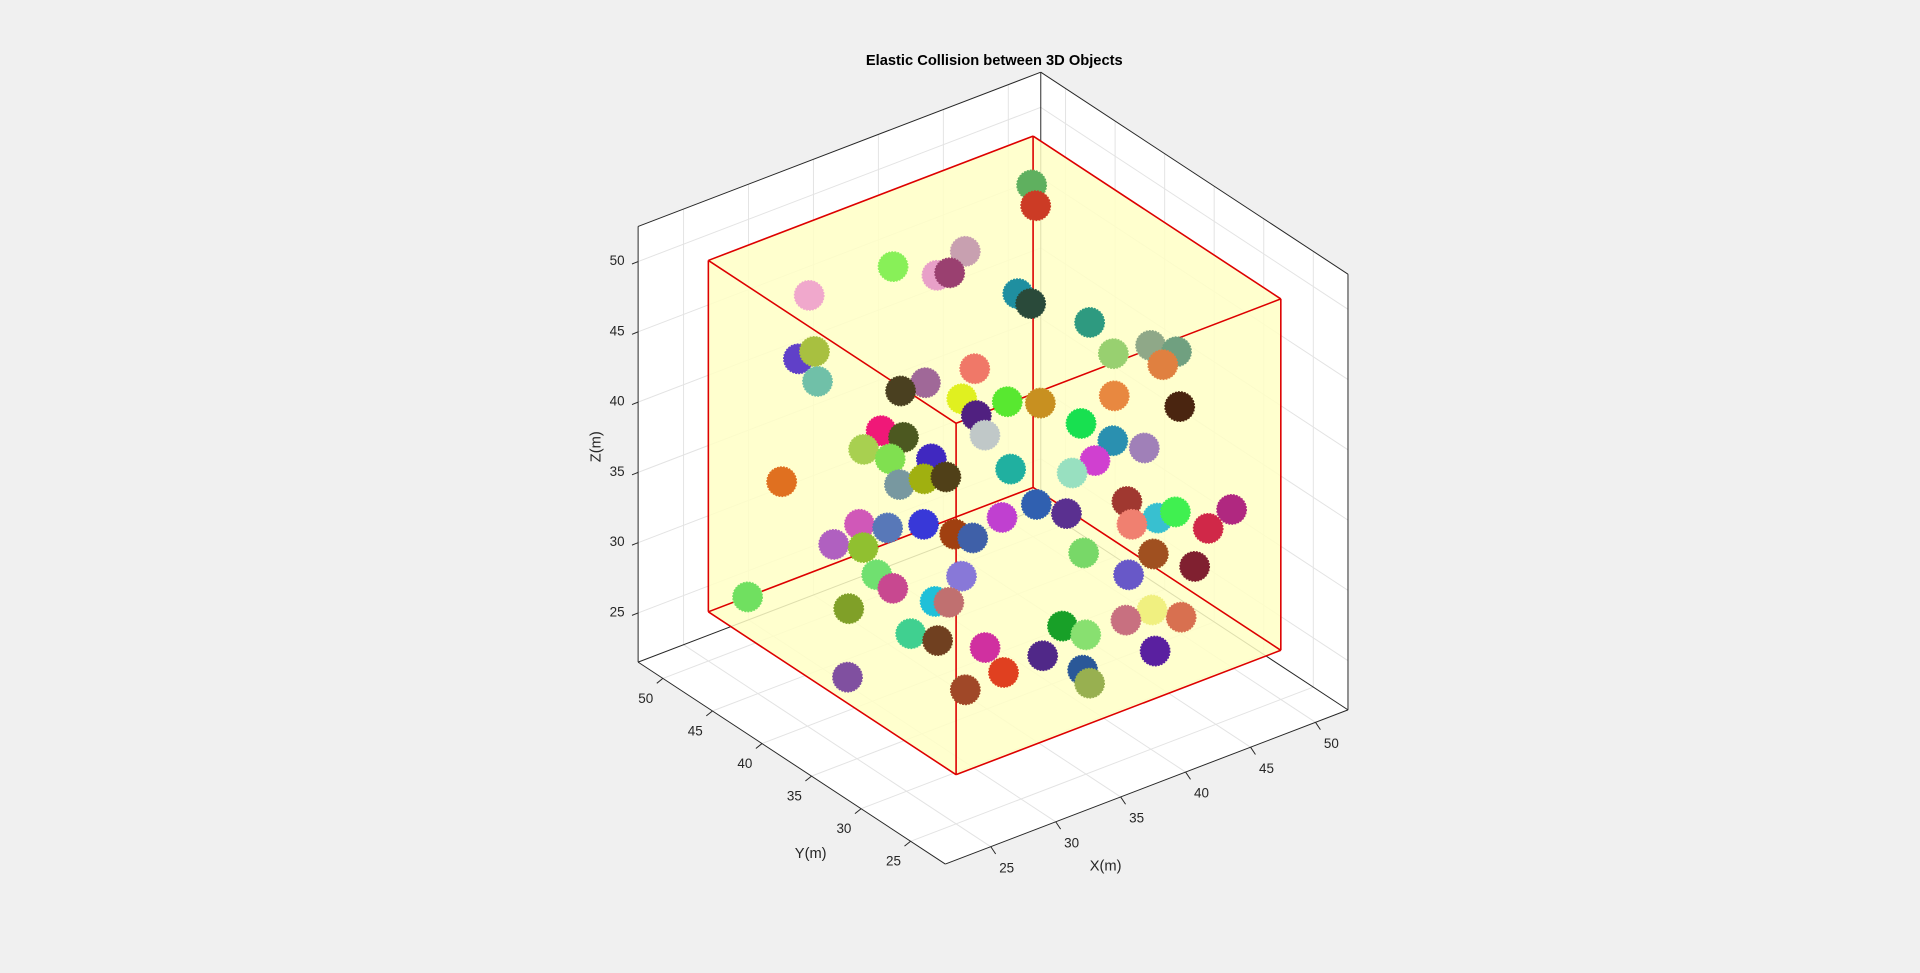  Describe the element at coordinates (794, 795) in the screenshot. I see `y-tick-label: 35` at that location.